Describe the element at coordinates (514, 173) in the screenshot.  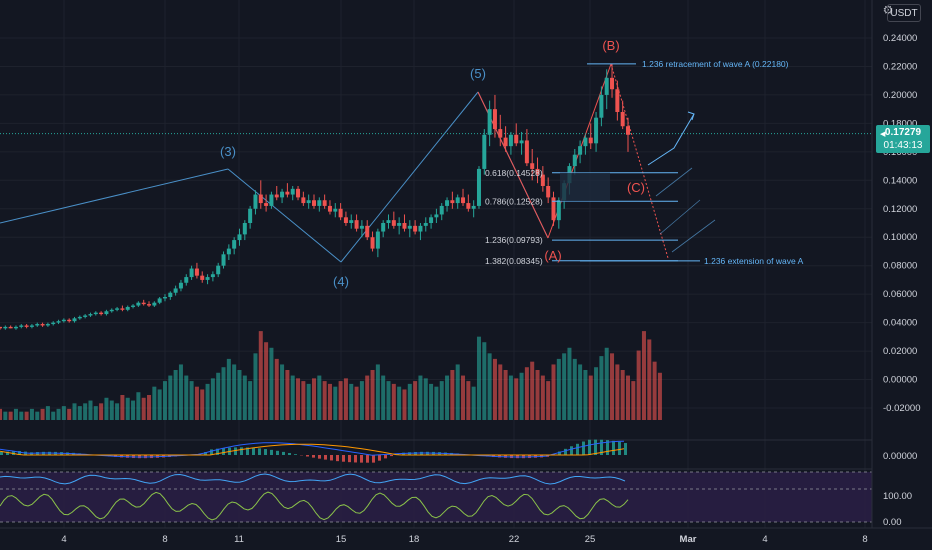
I see `fib-label: 0.618(0.14528)` at that location.